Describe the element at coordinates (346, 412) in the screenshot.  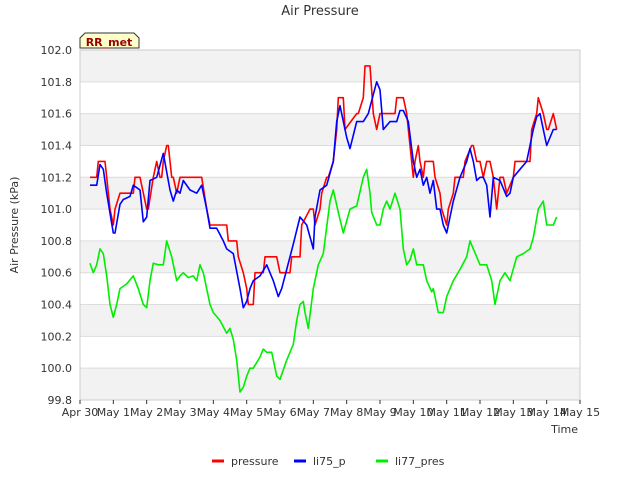
I see `x-tick-label: May 8` at that location.